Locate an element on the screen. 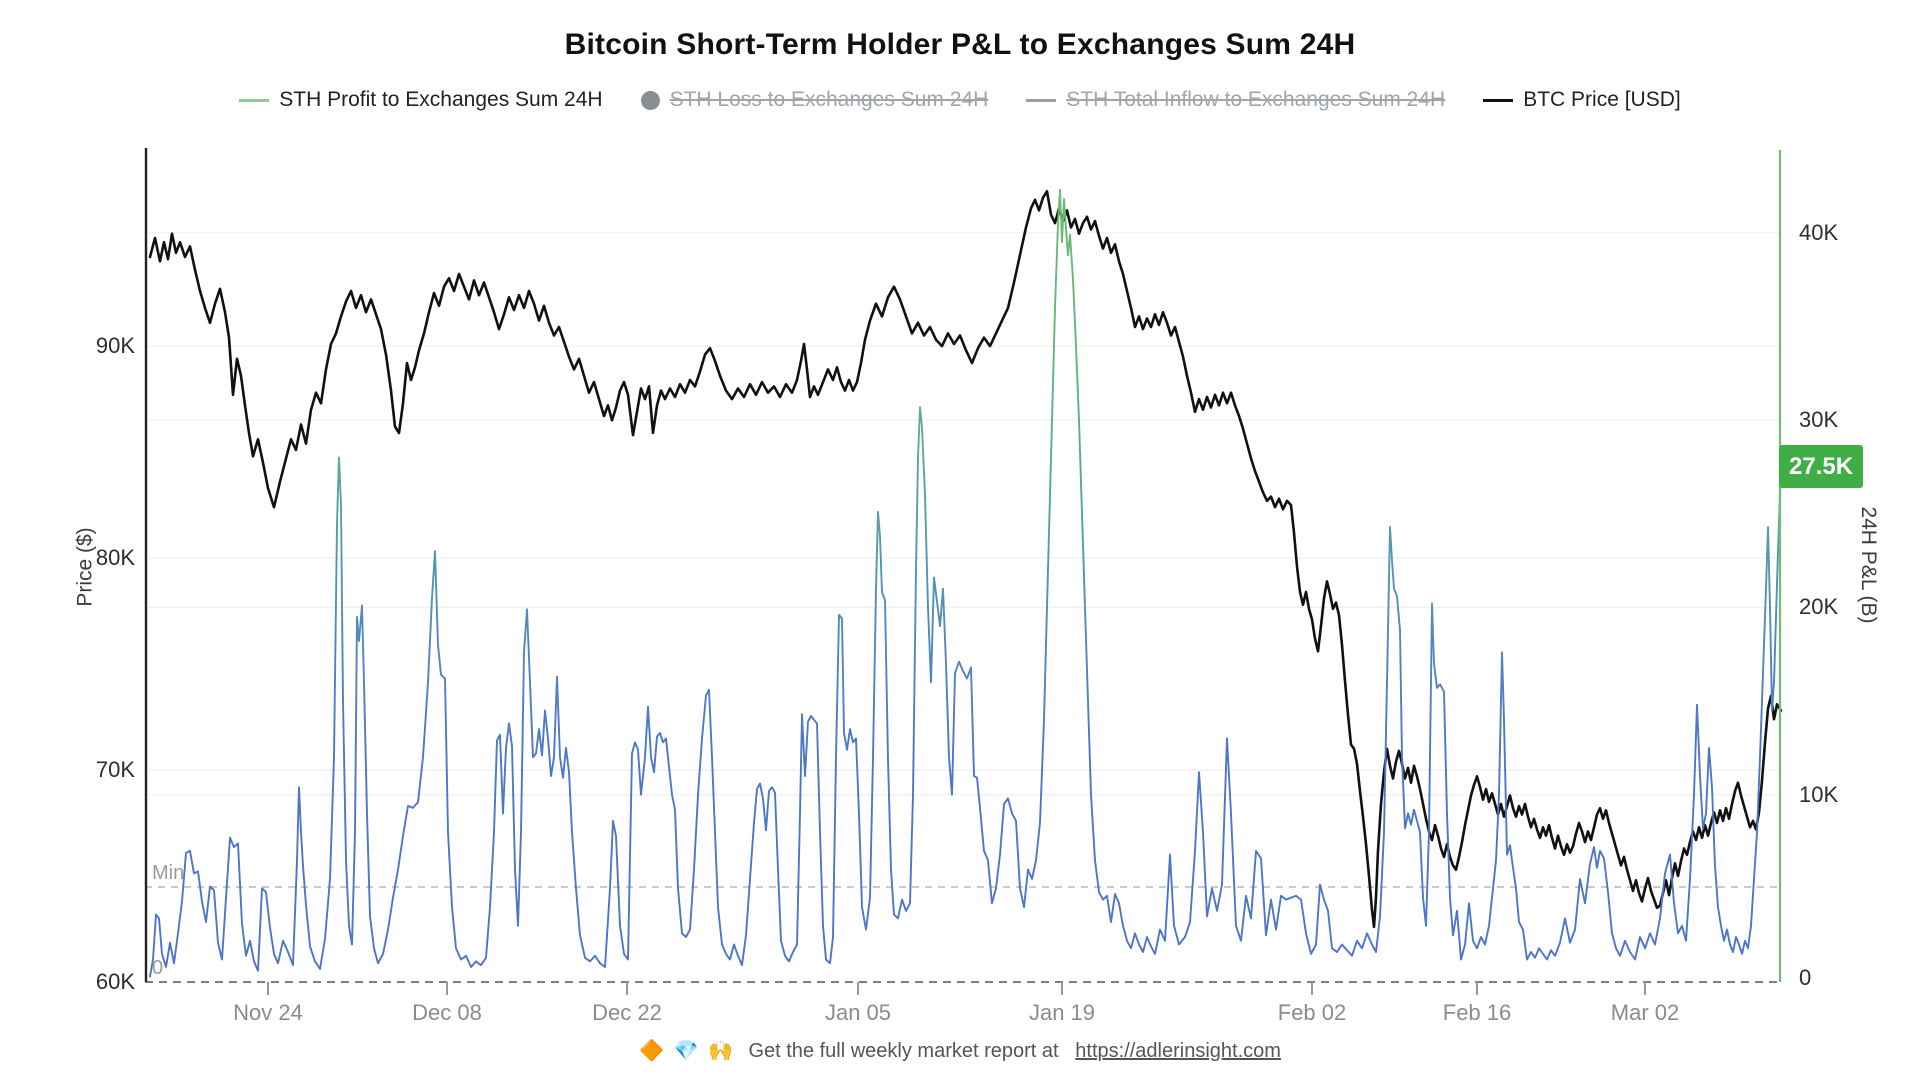 This screenshot has height=1080, width=1920. legend-item-1: STH Loss to Exchanges Sum 24H is located at coordinates (814, 100).